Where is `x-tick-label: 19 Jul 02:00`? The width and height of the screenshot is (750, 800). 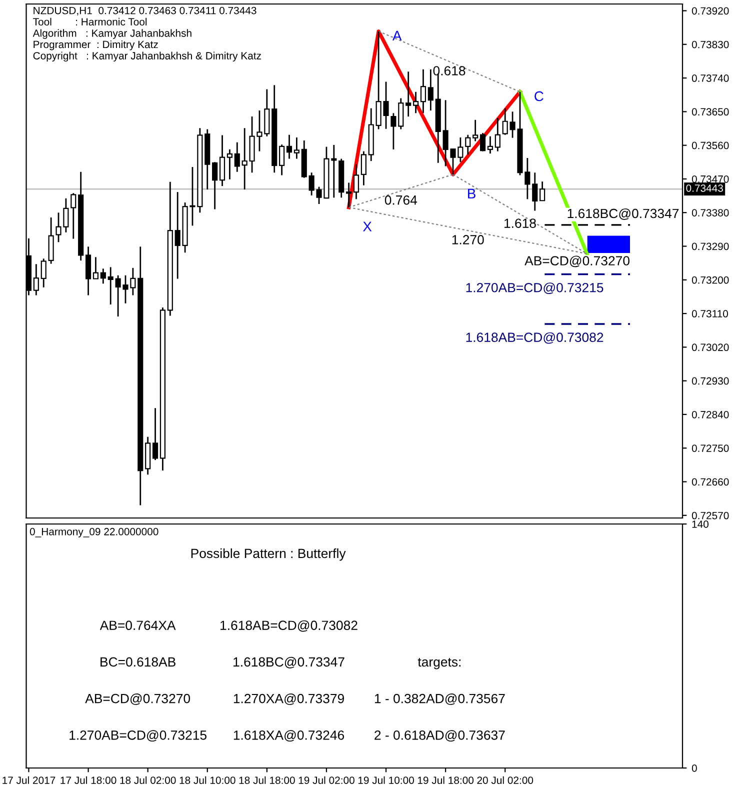
x-tick-label: 19 Jul 02:00 is located at coordinates (326, 780).